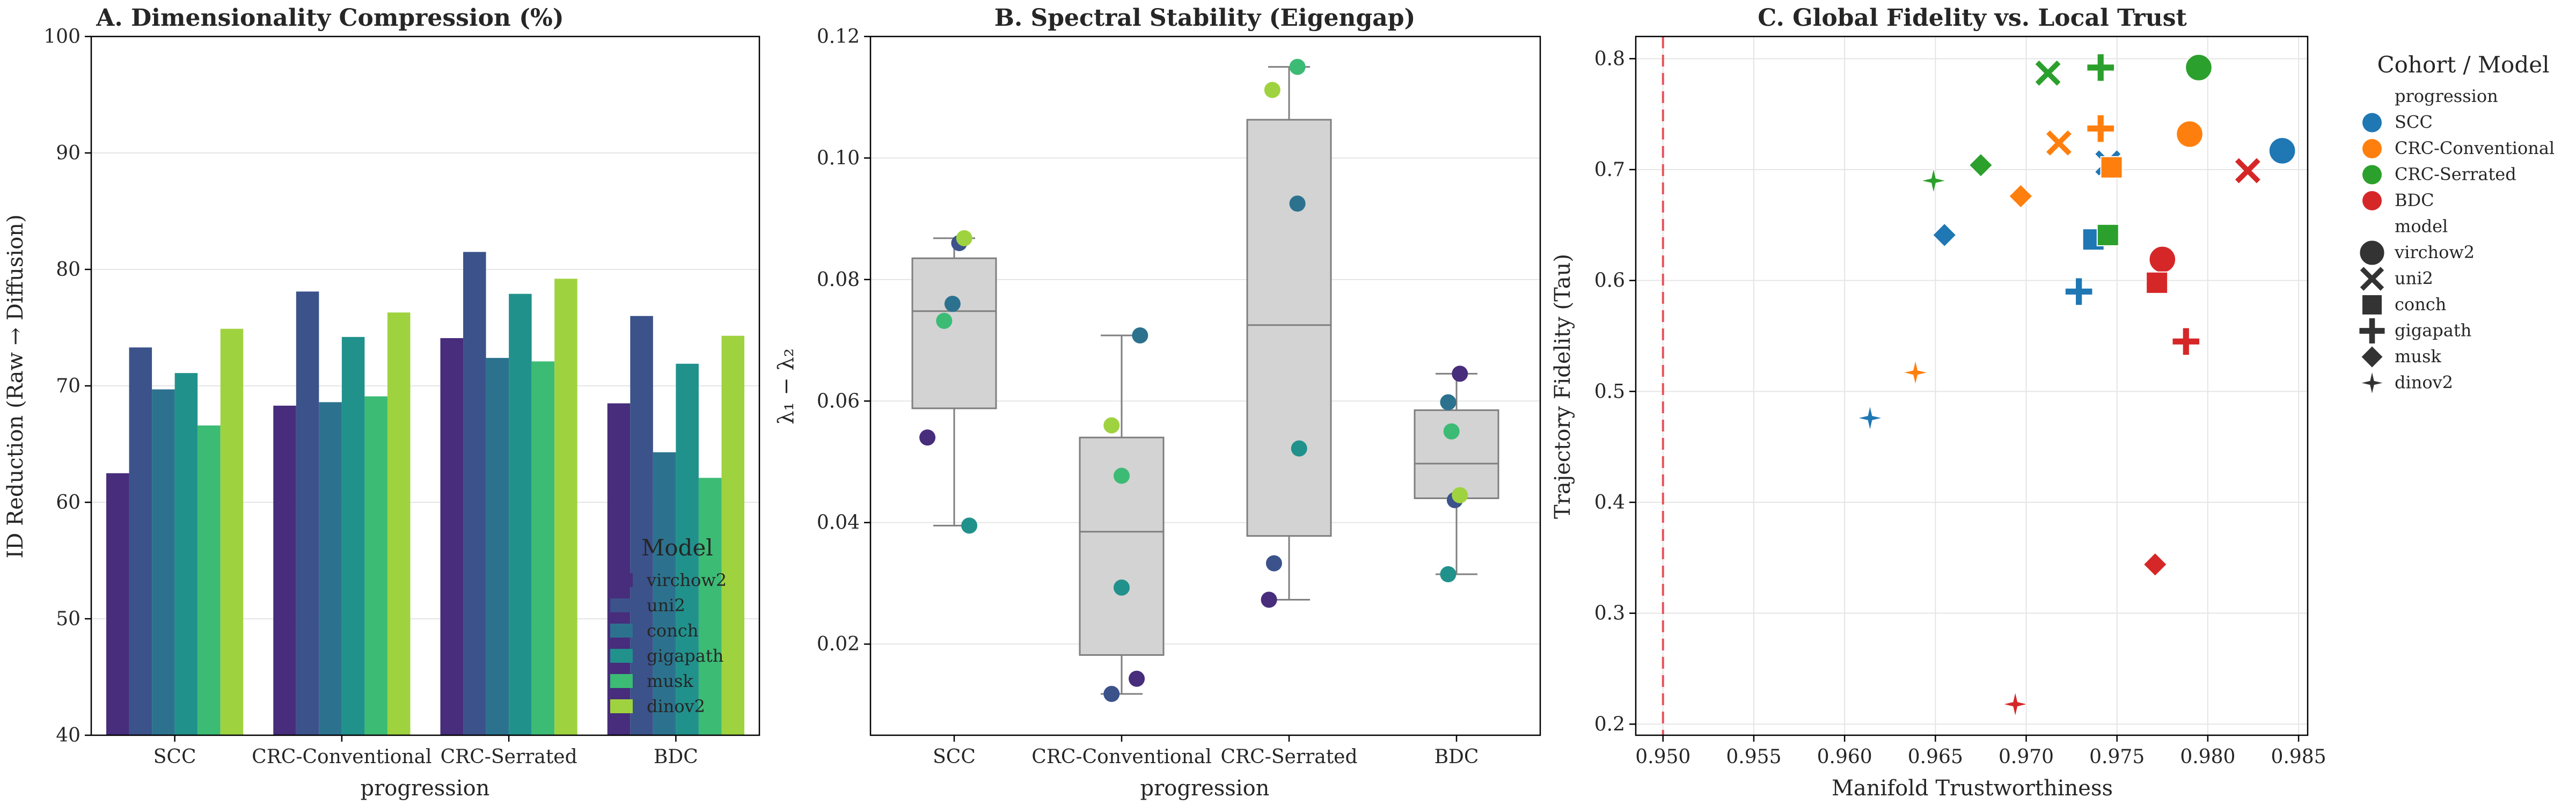  Describe the element at coordinates (686, 580) in the screenshot. I see `panel-a-legend-label: virchow2` at that location.